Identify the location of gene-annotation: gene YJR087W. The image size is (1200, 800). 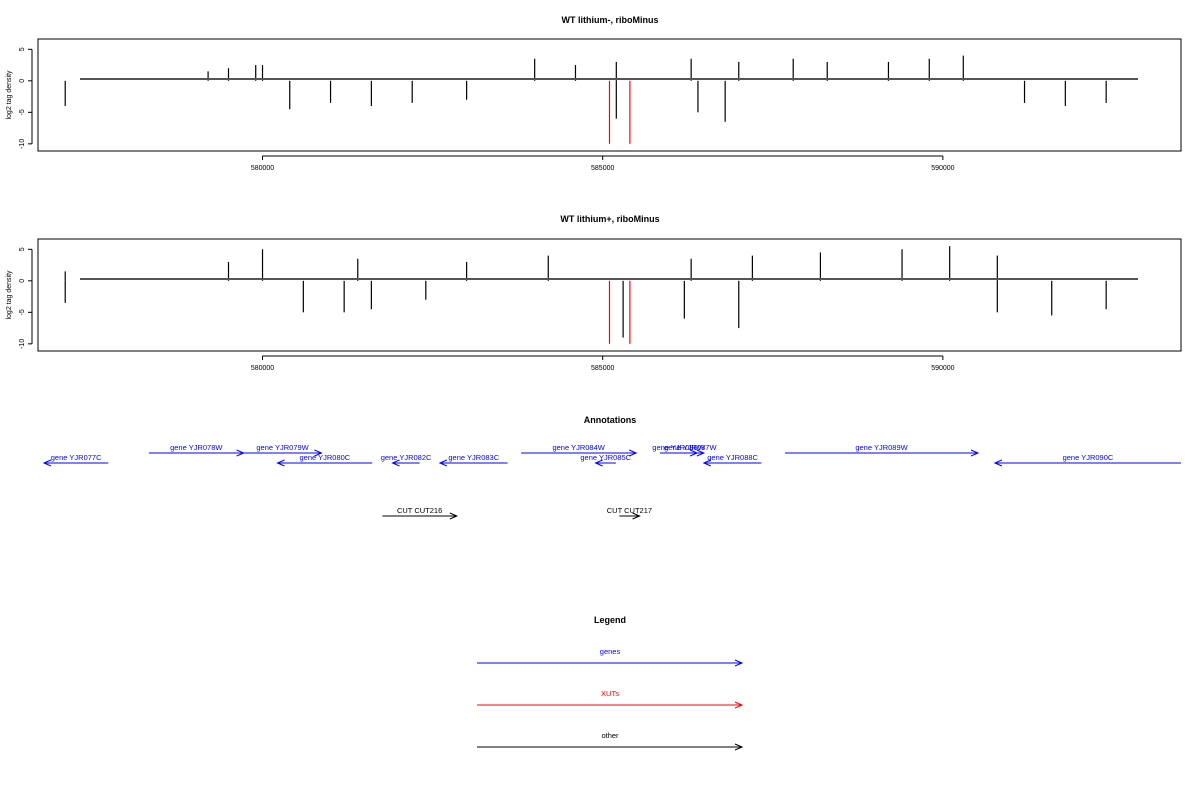
(690, 450).